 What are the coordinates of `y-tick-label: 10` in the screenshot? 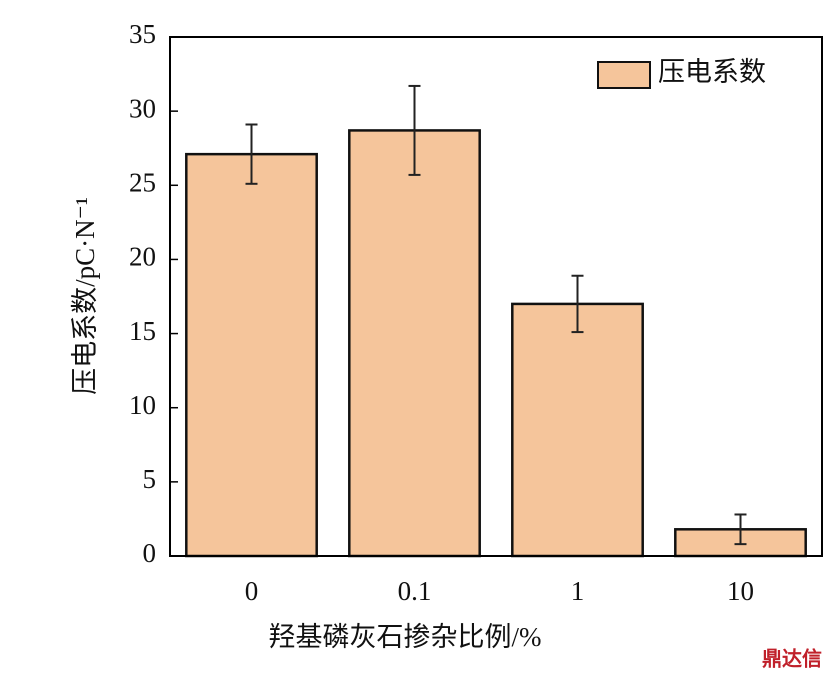 It's located at (142, 405).